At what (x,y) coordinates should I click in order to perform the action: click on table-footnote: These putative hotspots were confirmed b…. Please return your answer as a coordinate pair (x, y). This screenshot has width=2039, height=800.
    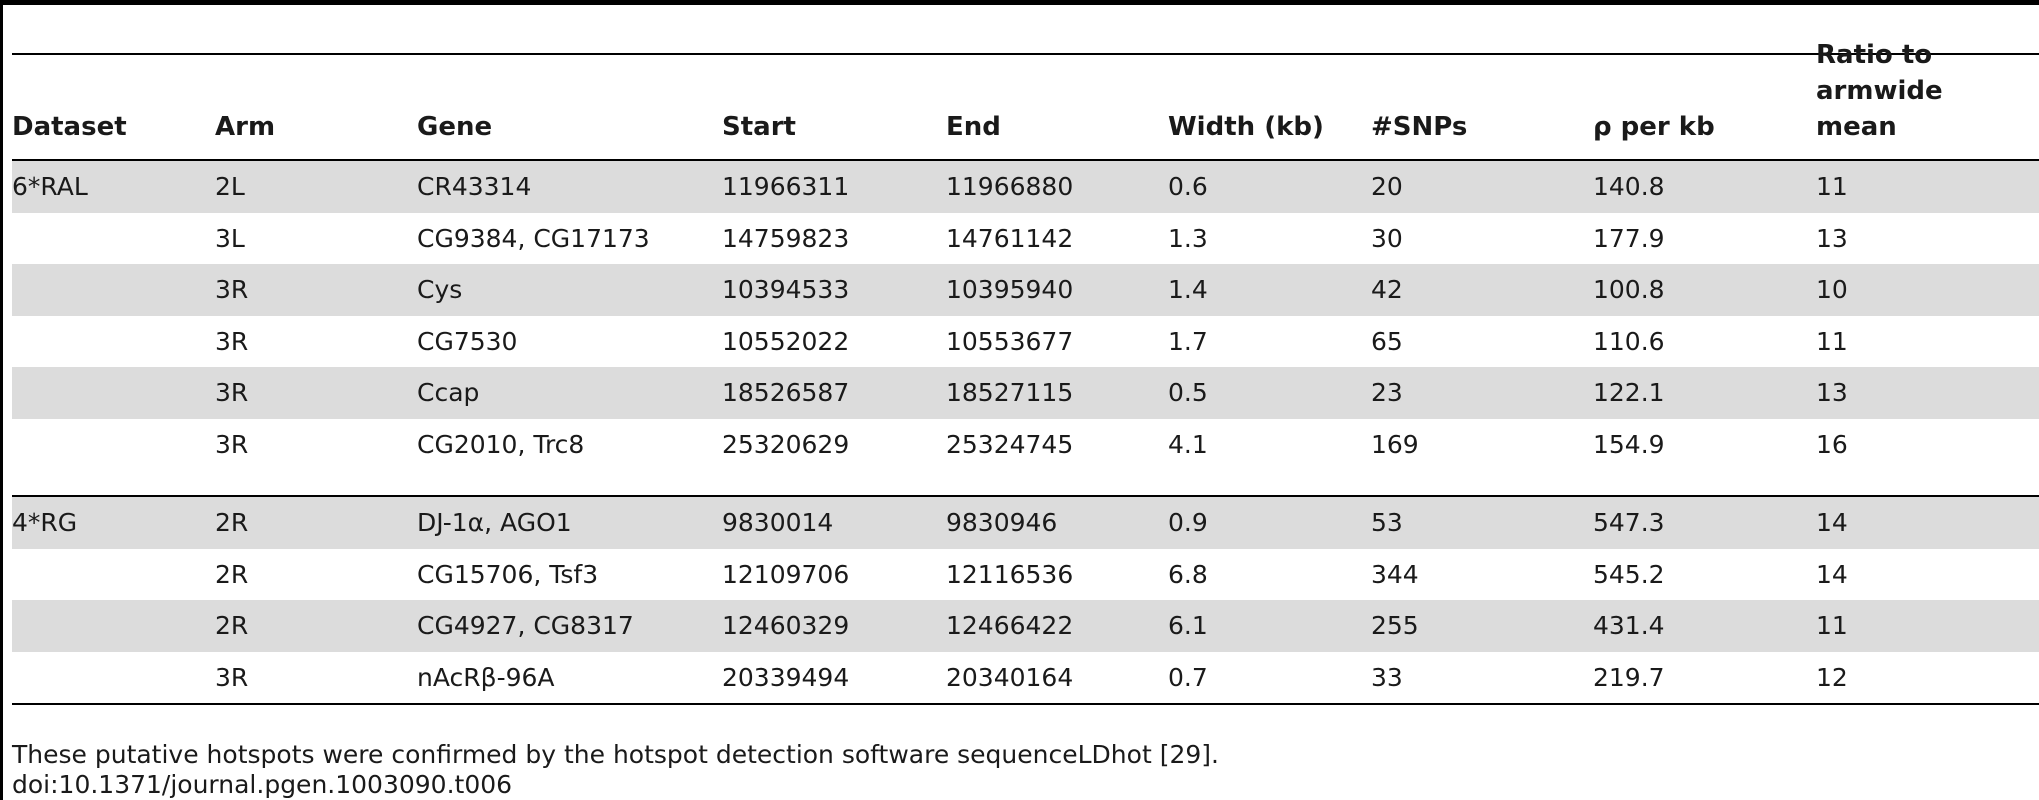
    Looking at the image, I should click on (615, 754).